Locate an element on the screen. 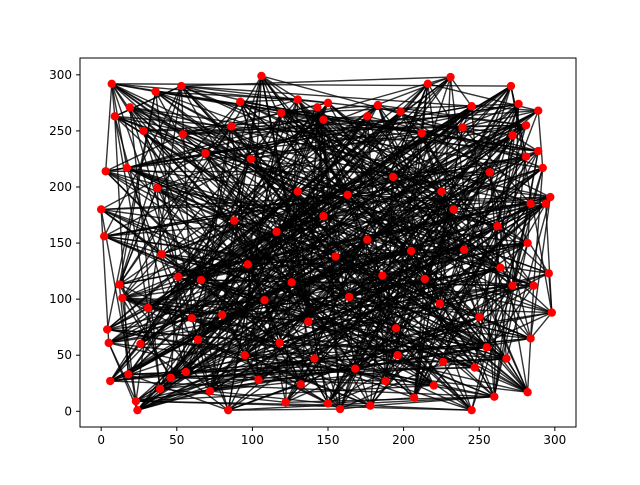  y-axis: 0 50 100 150 200 250 300 is located at coordinates (64, 243).